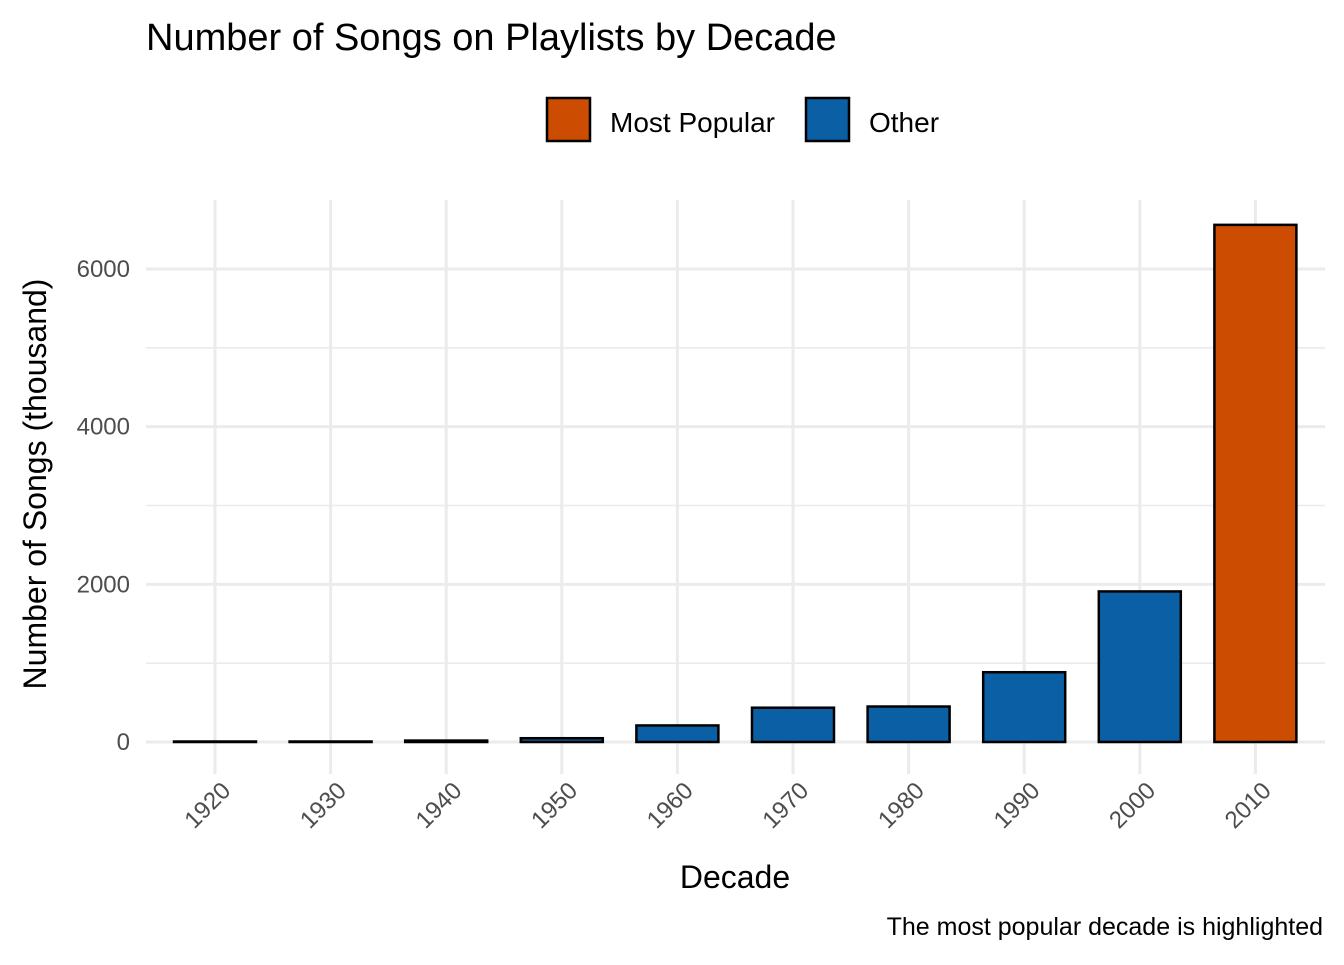 The height and width of the screenshot is (965, 1344). I want to click on x-axis-ticks: 1920 1930 1940 1950 1960 1970 1980 1990 2000 2010, so click(727, 805).